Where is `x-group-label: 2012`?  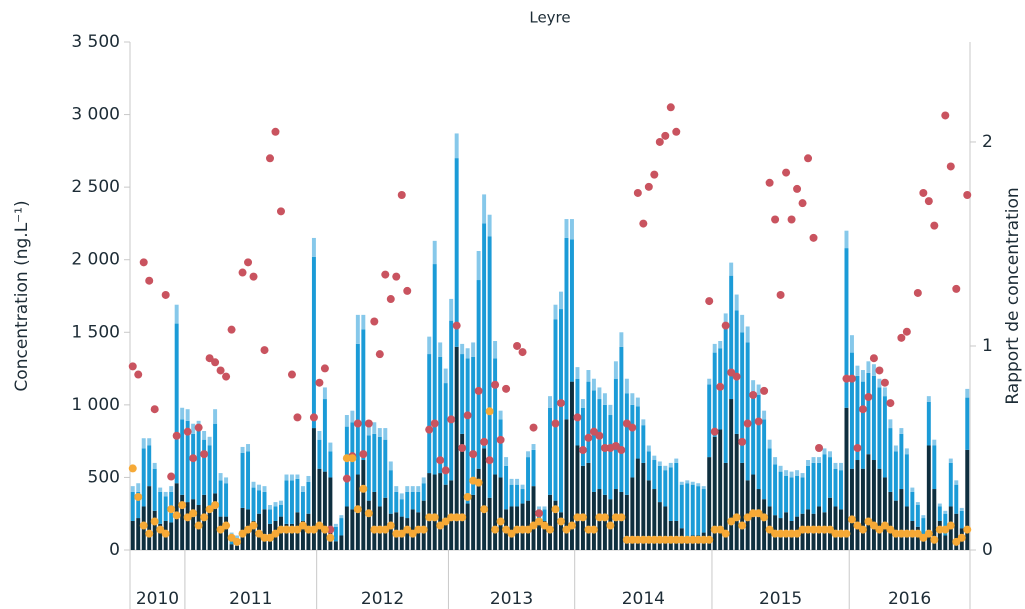 x-group-label: 2012 is located at coordinates (382, 599).